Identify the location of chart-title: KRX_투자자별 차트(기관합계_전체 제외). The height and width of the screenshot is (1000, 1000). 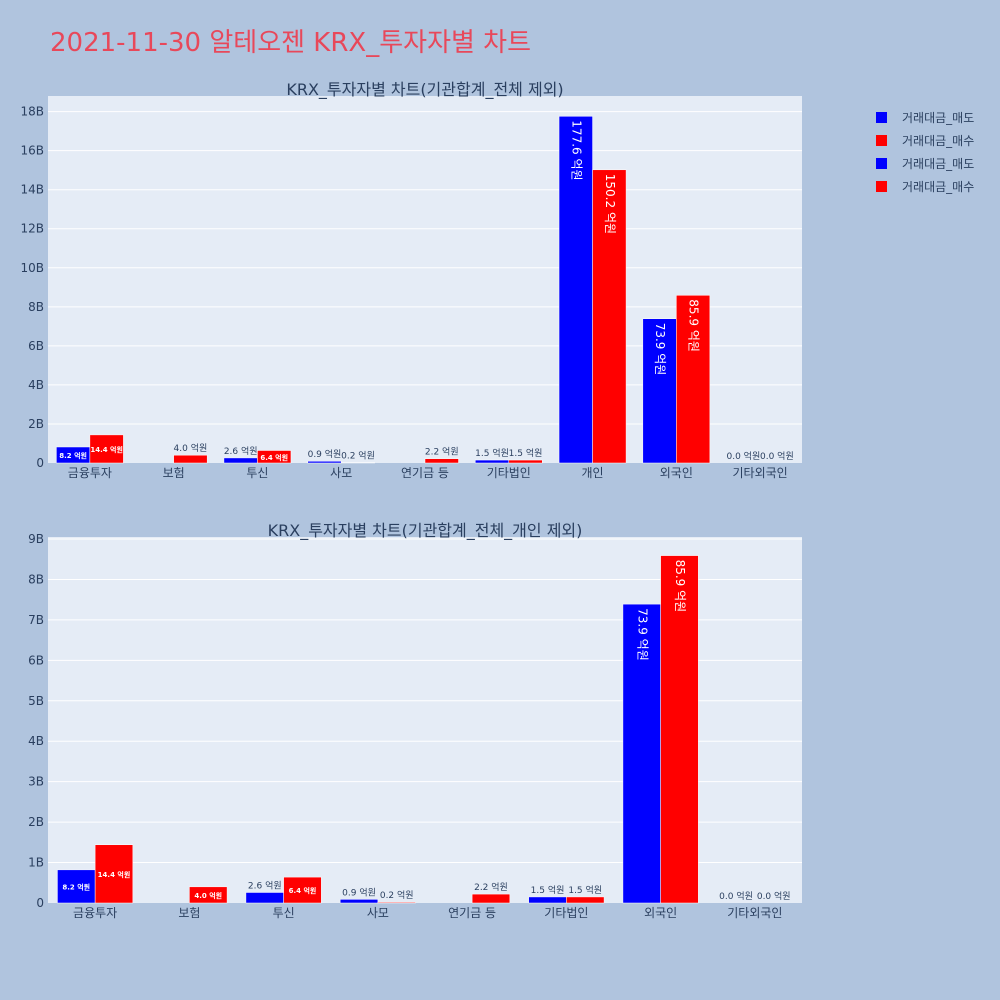
(424, 90).